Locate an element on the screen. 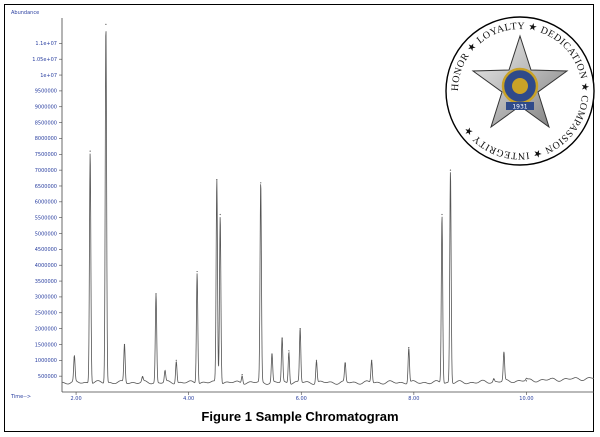  y-tick-label: 2500000 is located at coordinates (46, 314).